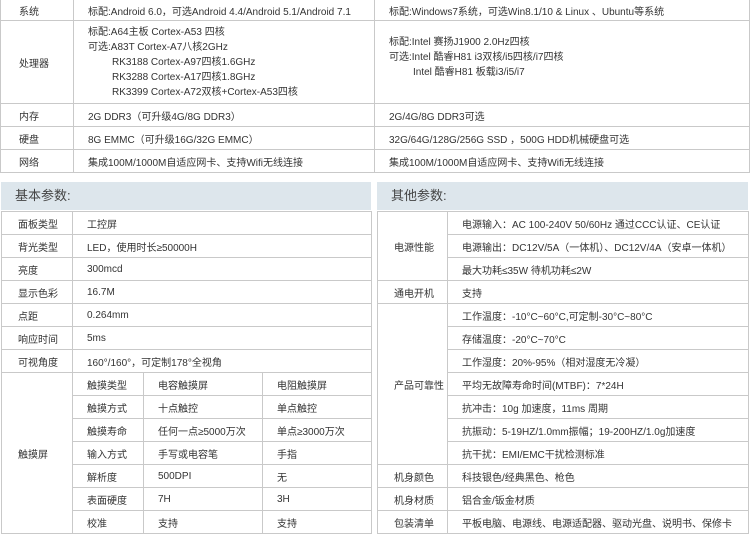 This screenshot has width=751, height=537. I want to click on capacitive-value: 十点触控, so click(203, 407).